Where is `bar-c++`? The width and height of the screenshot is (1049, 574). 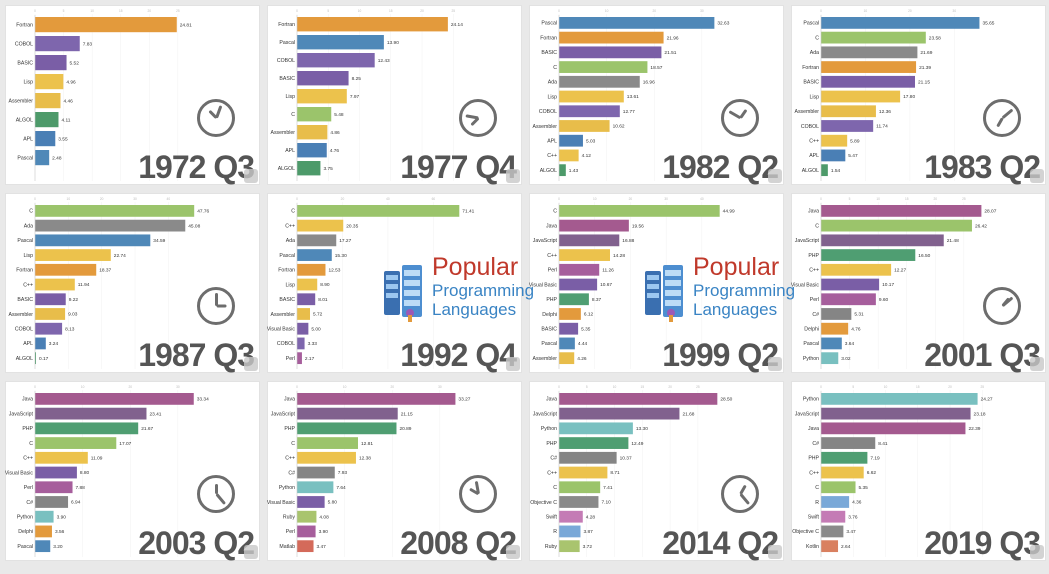 bar-c++ is located at coordinates (842, 472).